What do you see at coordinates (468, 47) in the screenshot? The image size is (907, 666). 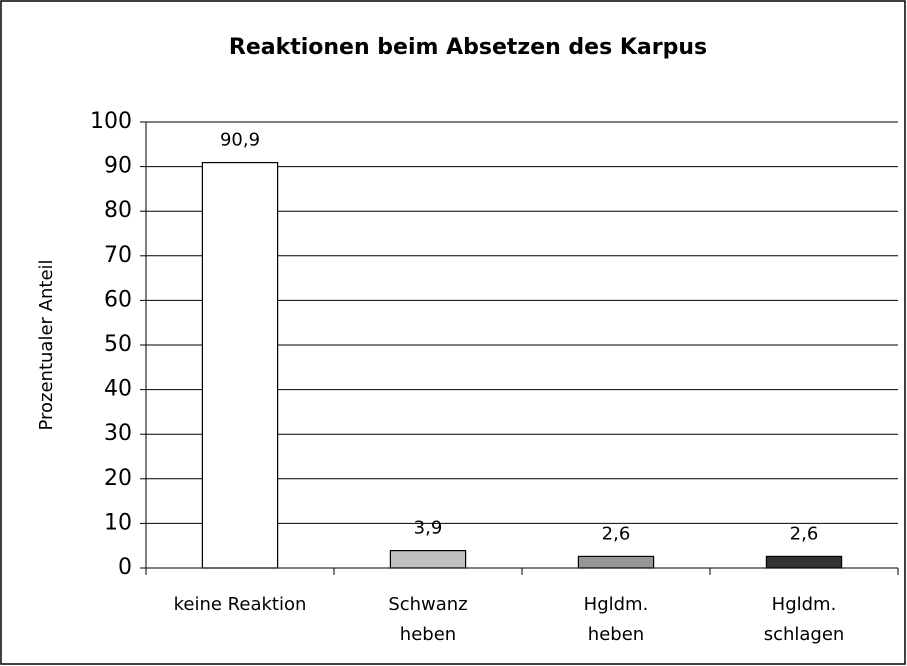 I see `chart-title: Reaktionen beim Absetzen des Karpus` at bounding box center [468, 47].